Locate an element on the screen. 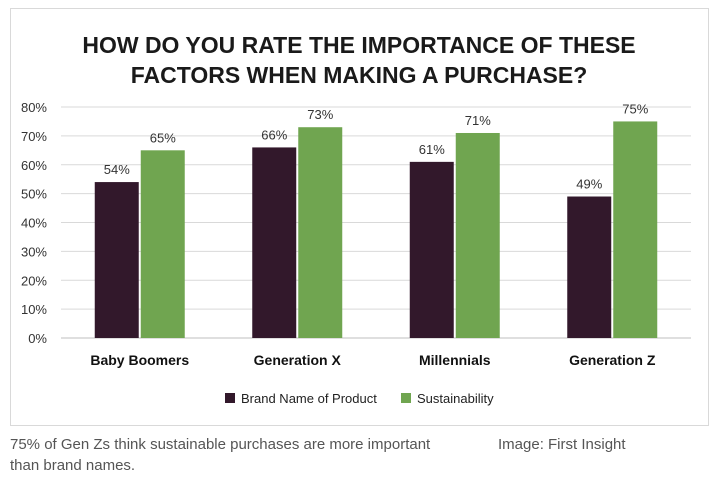 The width and height of the screenshot is (720, 484). legend-label: Sustainability is located at coordinates (455, 398).